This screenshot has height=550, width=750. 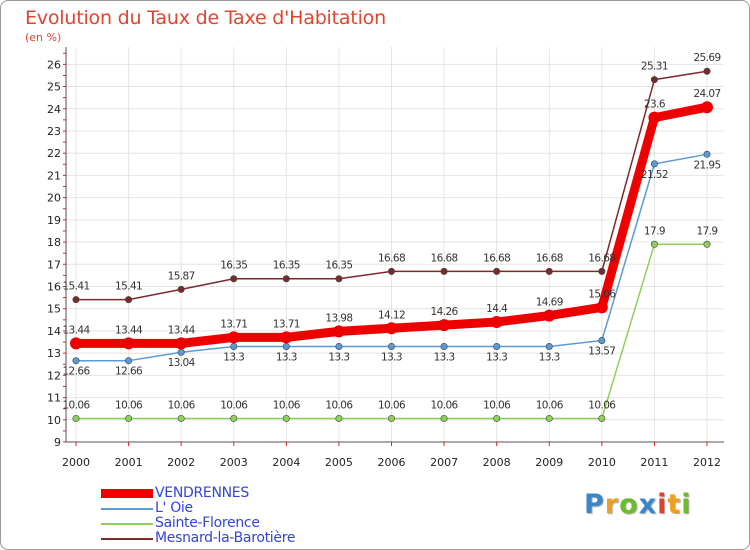 What do you see at coordinates (174, 508) in the screenshot?
I see `legend-label: L' Oie` at bounding box center [174, 508].